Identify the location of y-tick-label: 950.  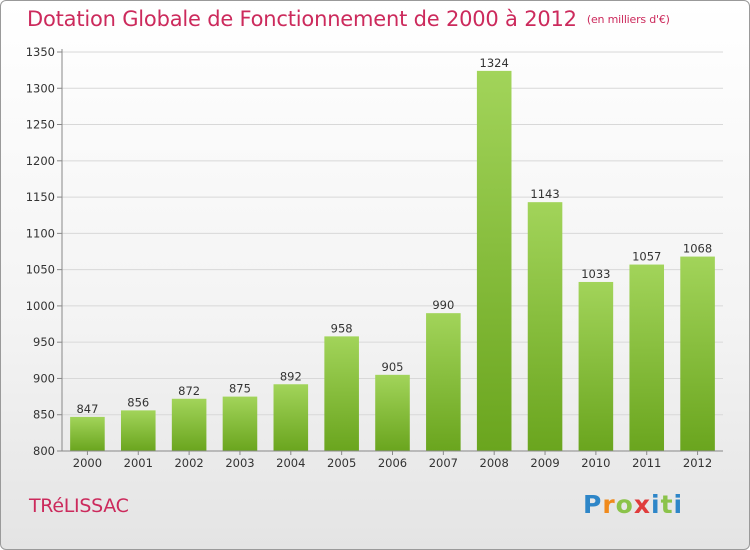
(44, 342).